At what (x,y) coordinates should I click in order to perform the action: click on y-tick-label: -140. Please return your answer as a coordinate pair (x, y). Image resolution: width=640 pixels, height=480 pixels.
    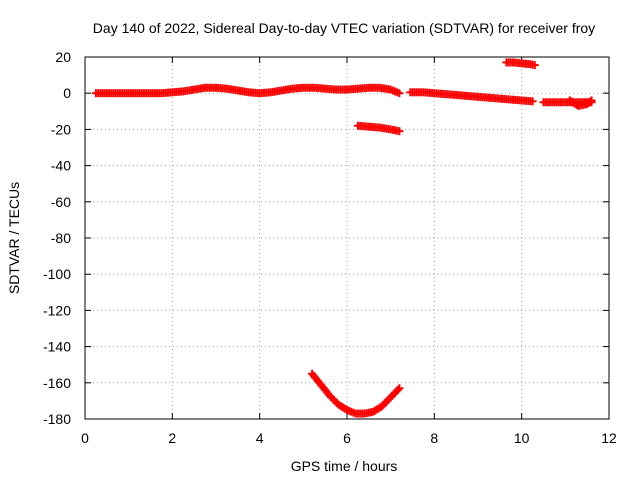
    Looking at the image, I should click on (57, 347).